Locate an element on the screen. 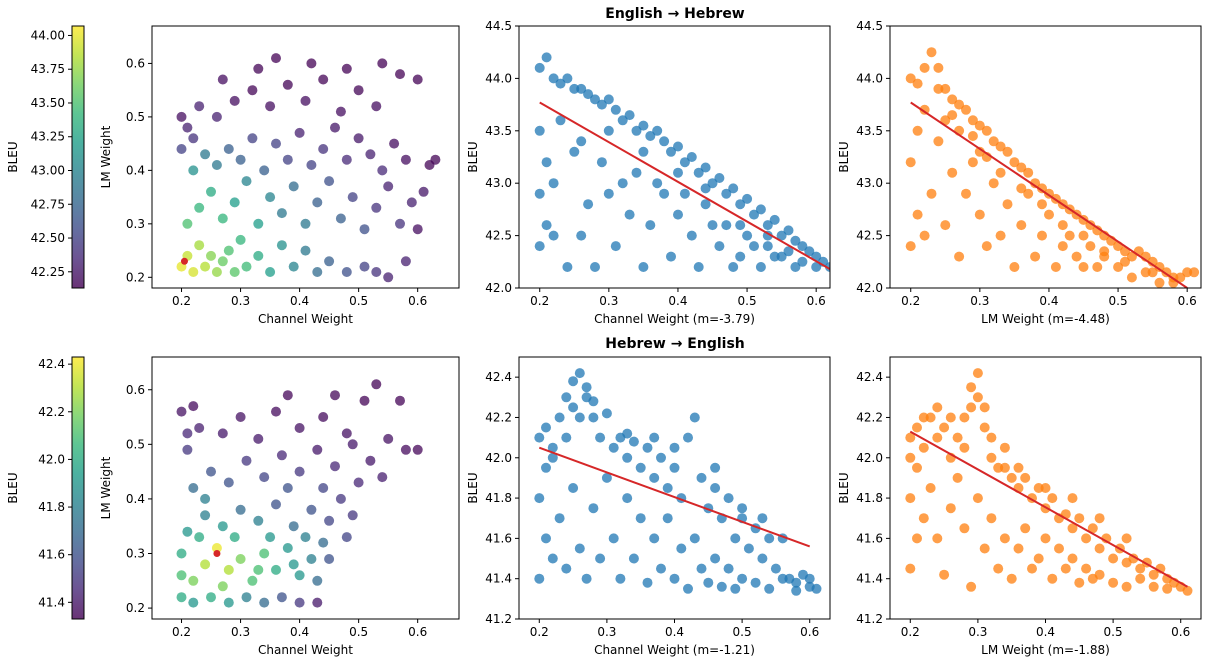  axes-frame is located at coordinates (1045, 157).